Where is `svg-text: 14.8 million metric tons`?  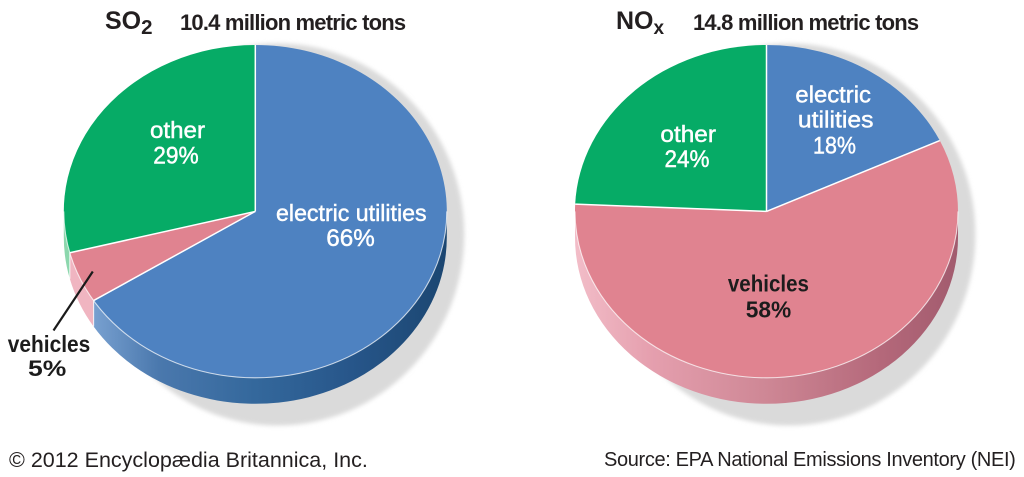 svg-text: 14.8 million metric tons is located at coordinates (806, 22).